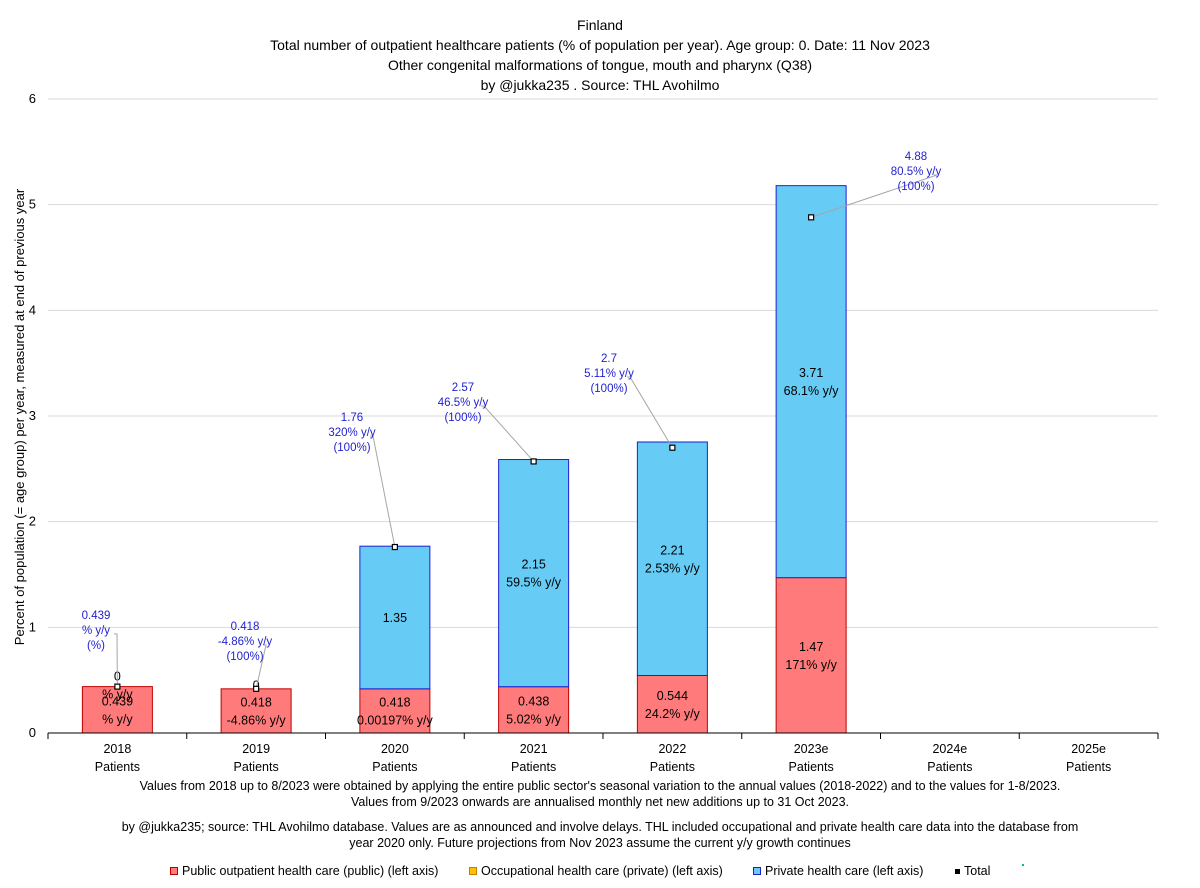  I want to click on legend-label-3: Total, so click(977, 871).